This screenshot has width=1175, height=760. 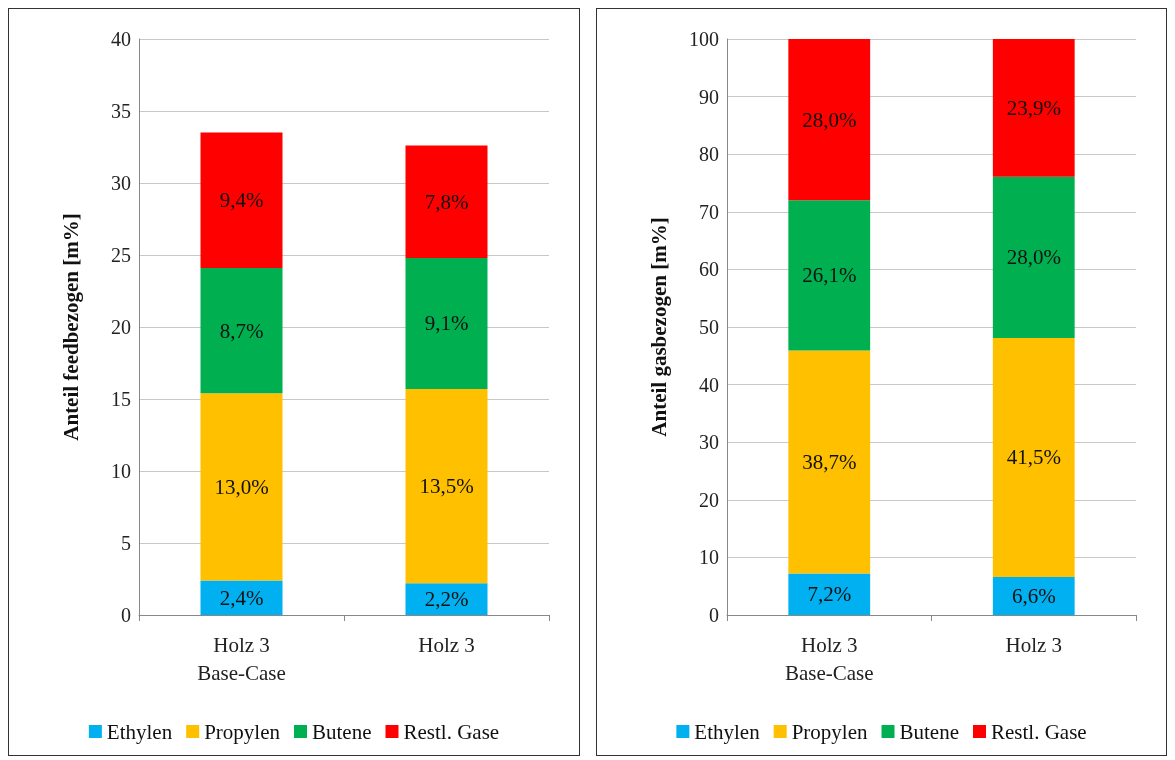 I want to click on data-label: 2,2%, so click(x=446, y=599).